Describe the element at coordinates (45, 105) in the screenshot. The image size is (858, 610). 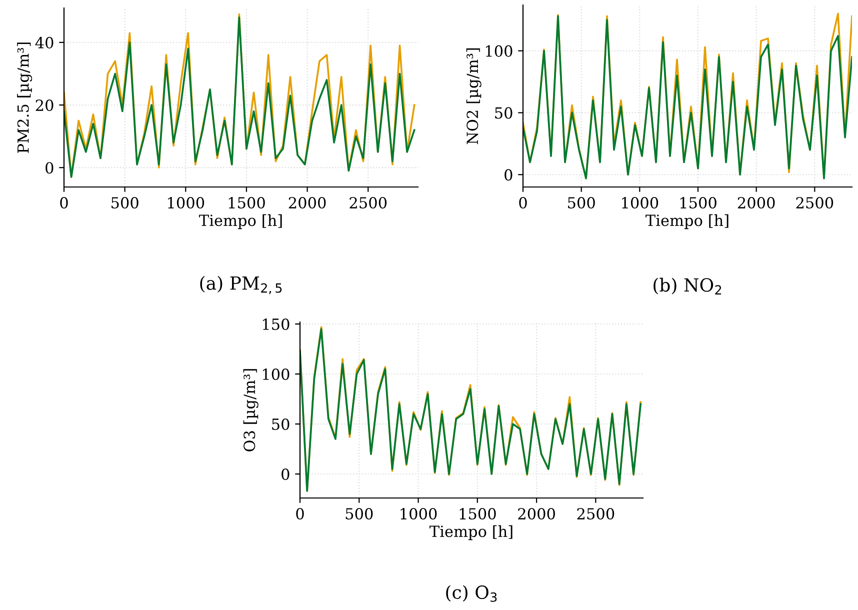
I see `y-tick-label: 20` at that location.